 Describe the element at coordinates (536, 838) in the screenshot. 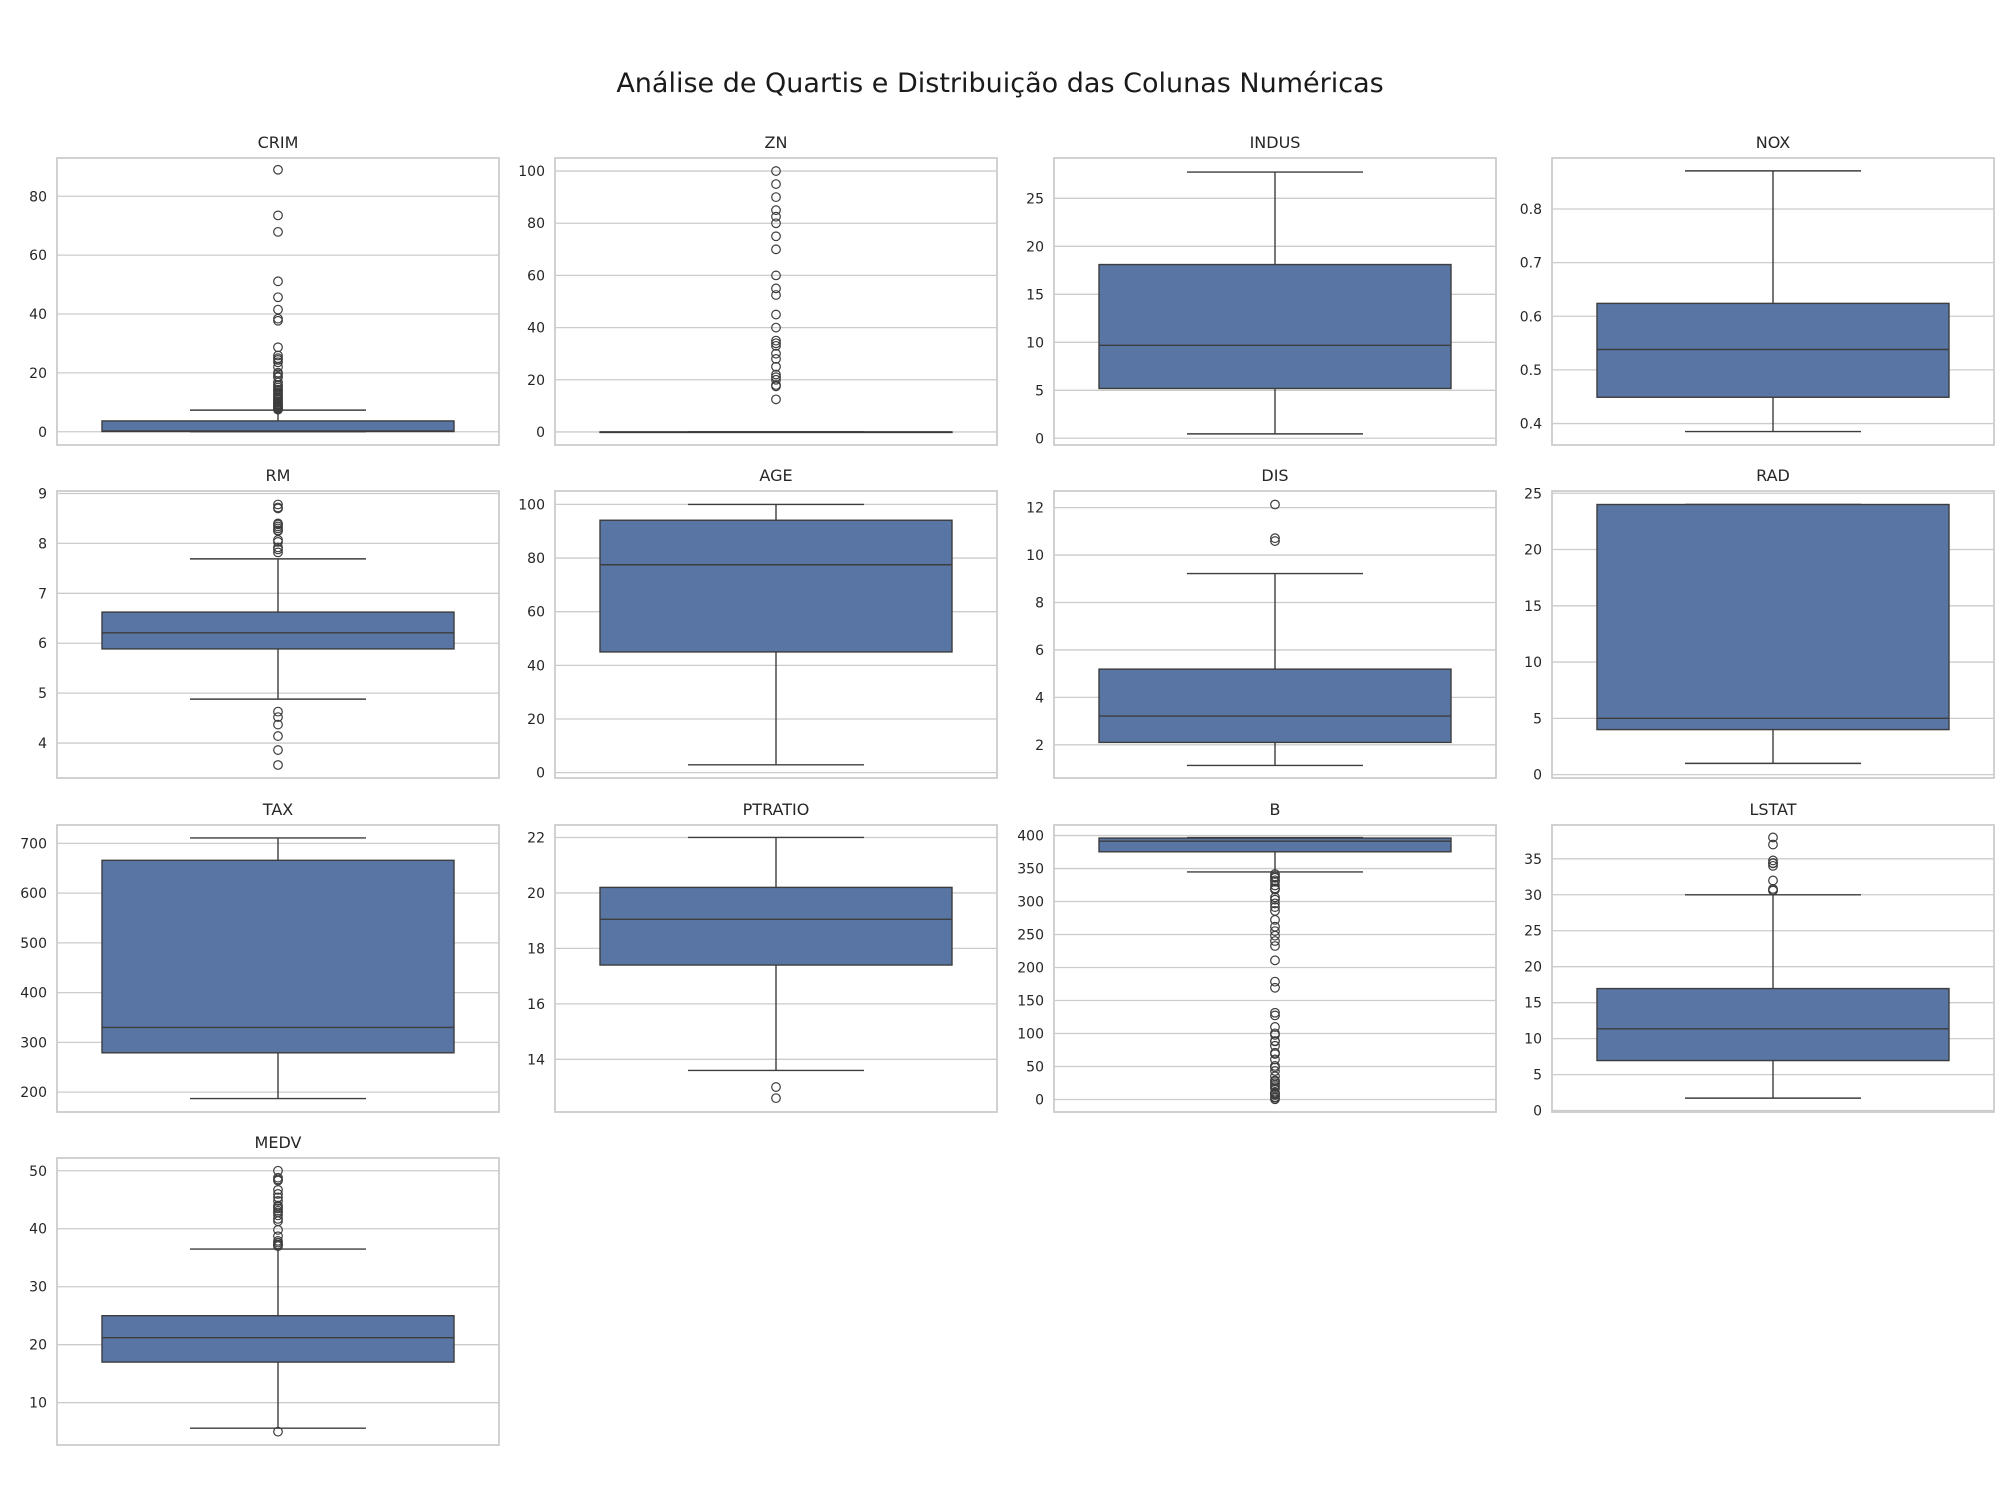

I see `y-tick-label: 22` at that location.